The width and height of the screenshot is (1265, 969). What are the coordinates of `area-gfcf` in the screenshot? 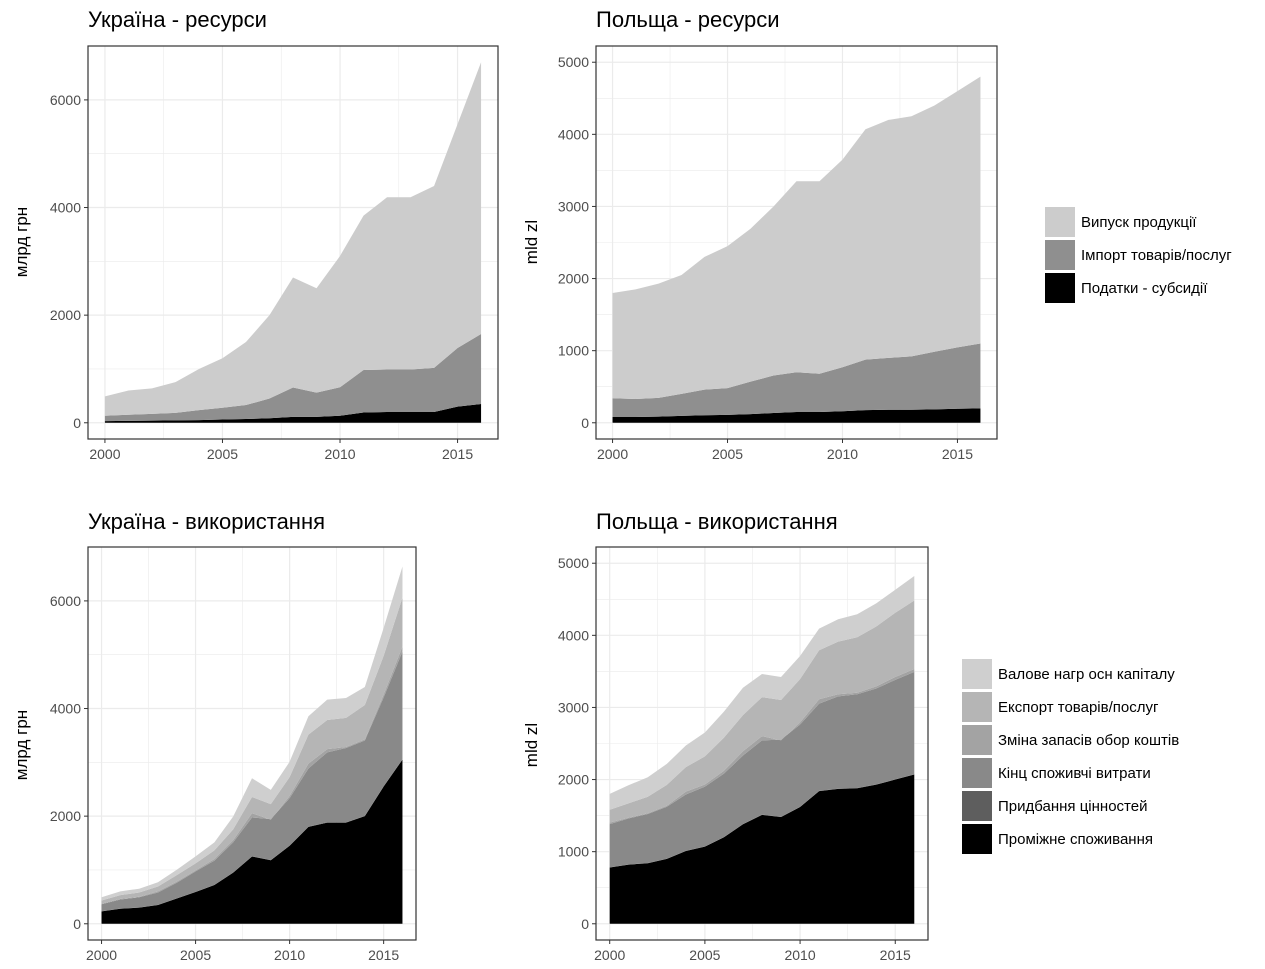 It's located at (762, 692).